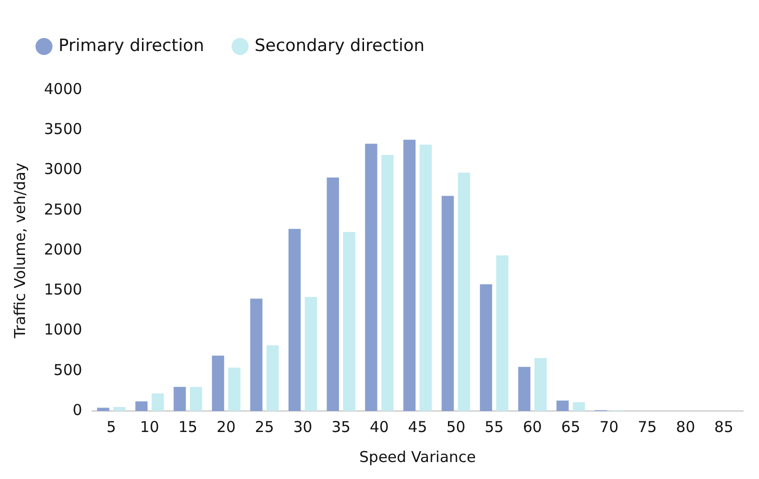 The height and width of the screenshot is (479, 759). What do you see at coordinates (724, 427) in the screenshot?
I see `x-tick-label: 85` at bounding box center [724, 427].